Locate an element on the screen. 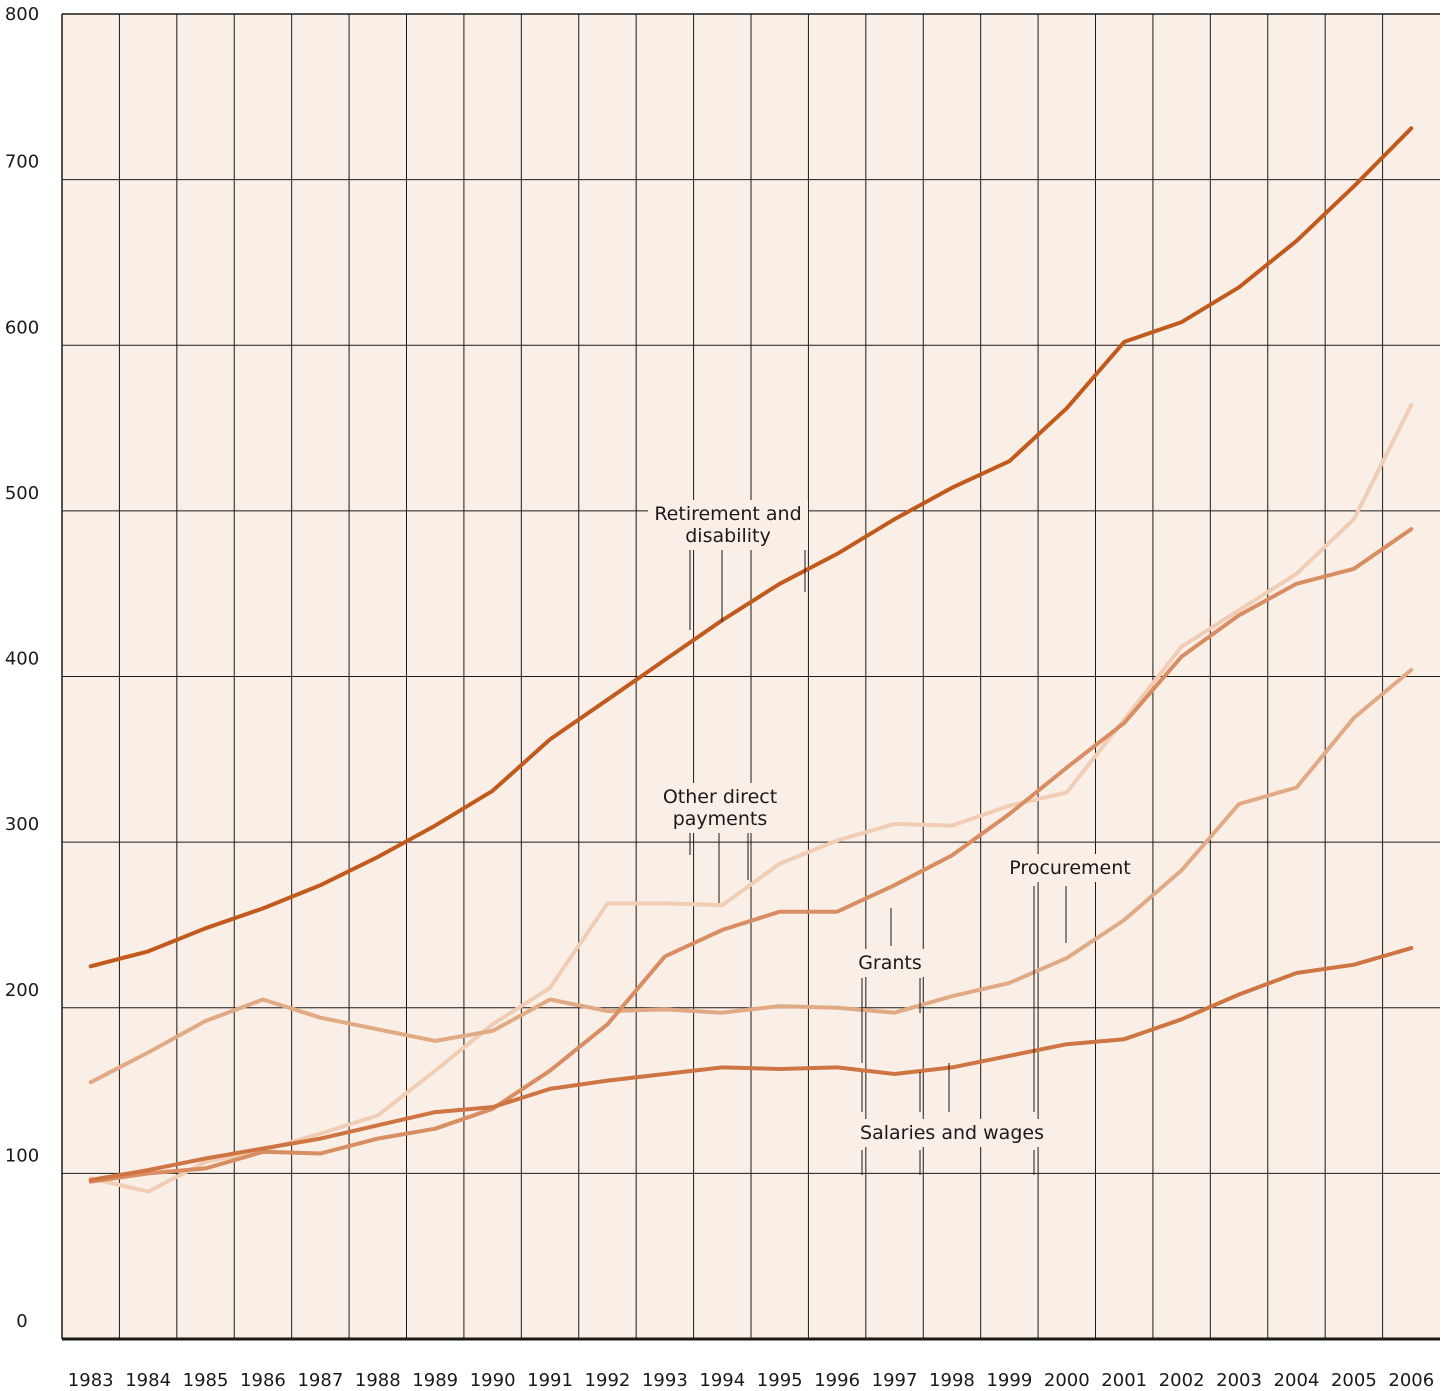 This screenshot has width=1448, height=1391. y-tick-label: 0 is located at coordinates (21, 1321).